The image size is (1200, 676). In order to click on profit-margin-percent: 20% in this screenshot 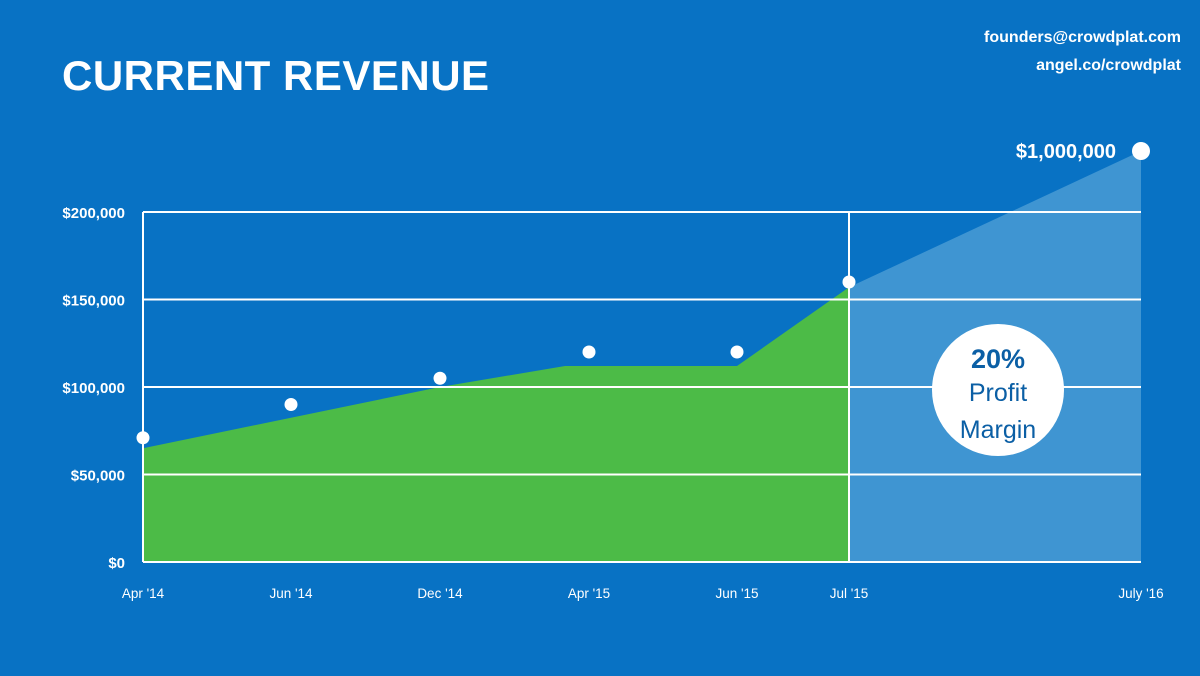, I will do `click(998, 359)`.